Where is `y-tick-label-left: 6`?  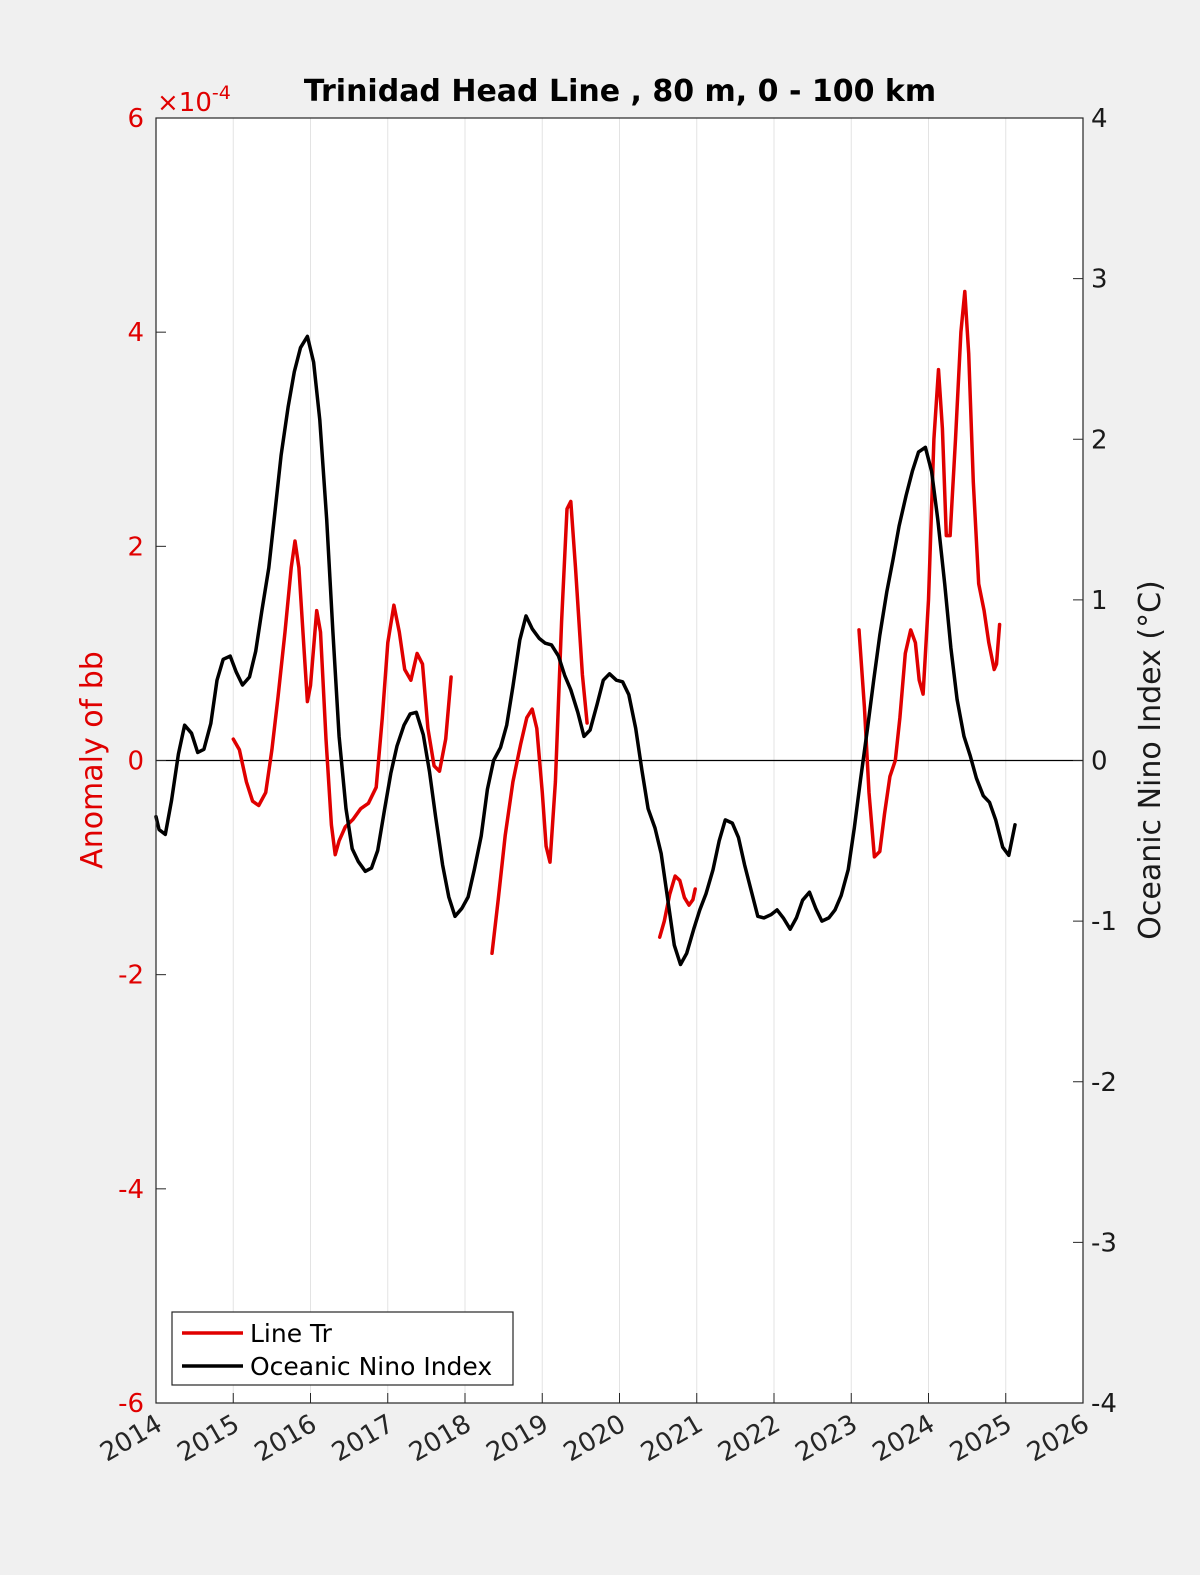 y-tick-label-left: 6 is located at coordinates (135, 119).